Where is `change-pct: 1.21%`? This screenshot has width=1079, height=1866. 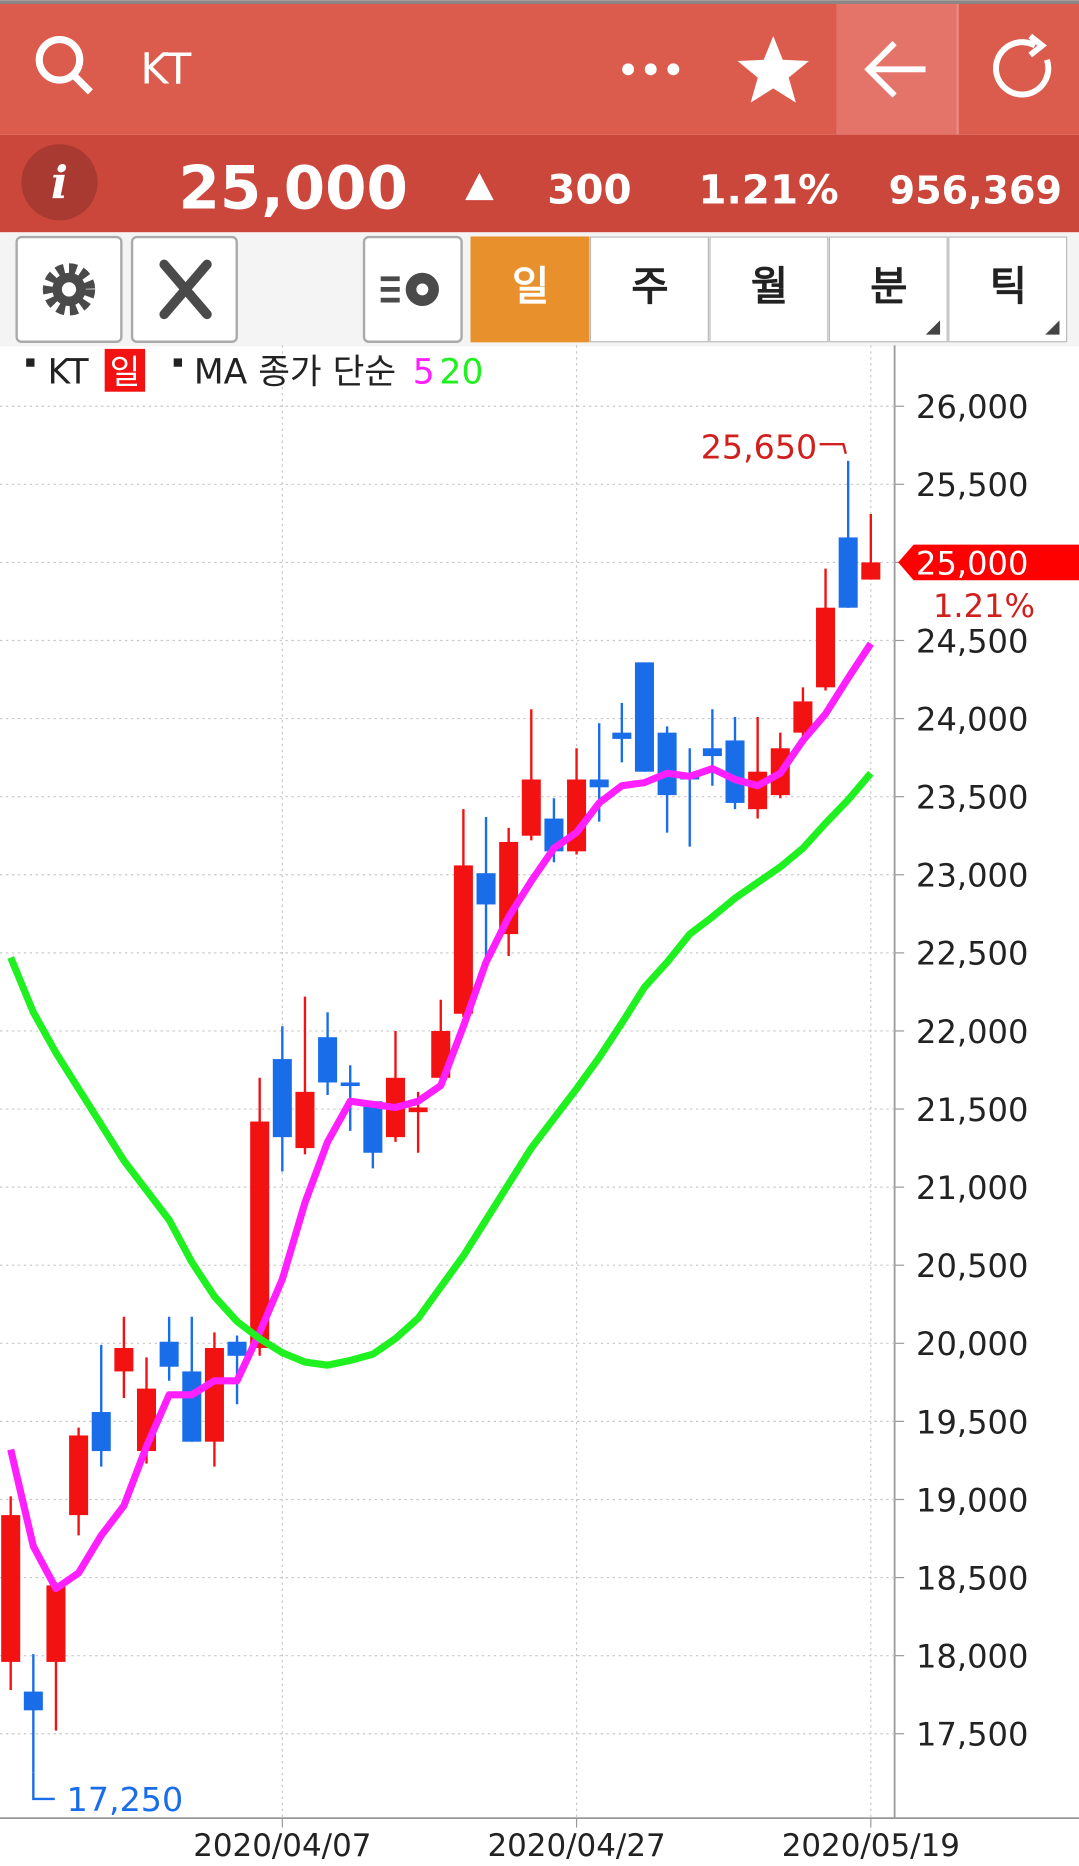 change-pct: 1.21% is located at coordinates (768, 190).